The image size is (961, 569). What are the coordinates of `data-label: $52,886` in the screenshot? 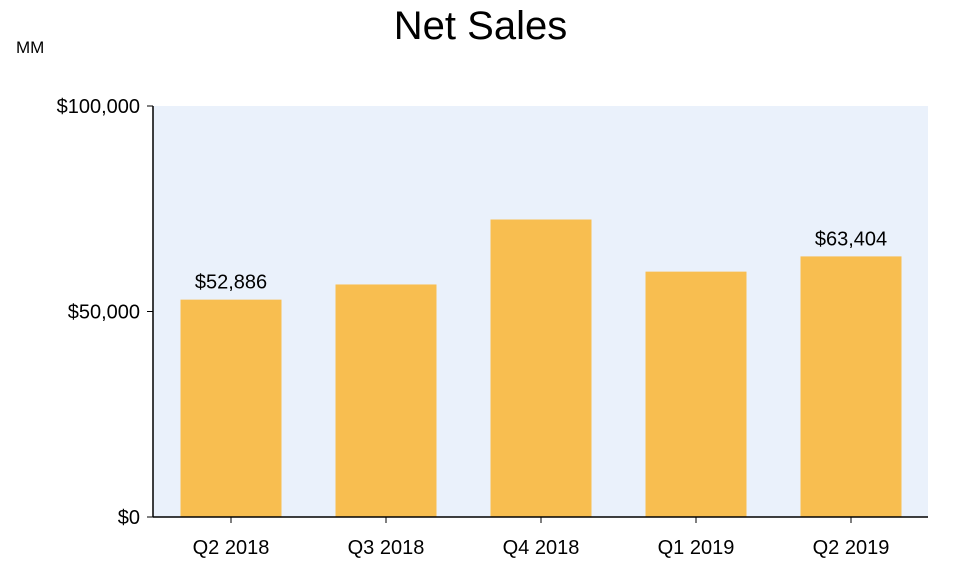 It's located at (231, 283).